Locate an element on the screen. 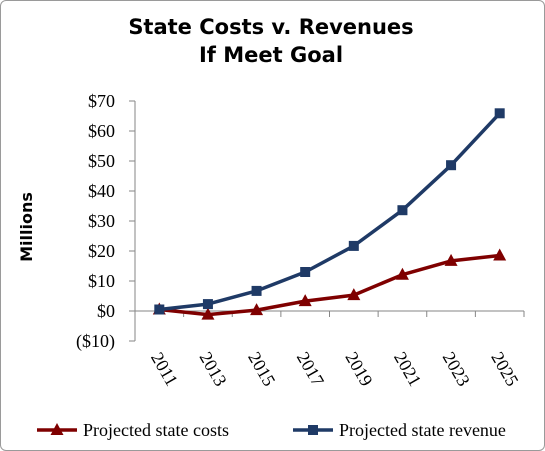 This screenshot has height=451, width=545. y-tick-label: $60 is located at coordinates (101, 131).